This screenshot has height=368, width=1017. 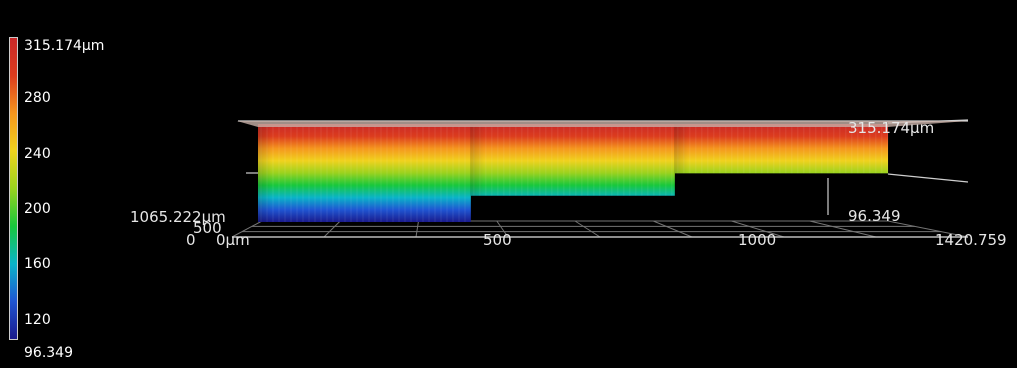 I want to click on scale-tick-label: 160, so click(x=37, y=264).